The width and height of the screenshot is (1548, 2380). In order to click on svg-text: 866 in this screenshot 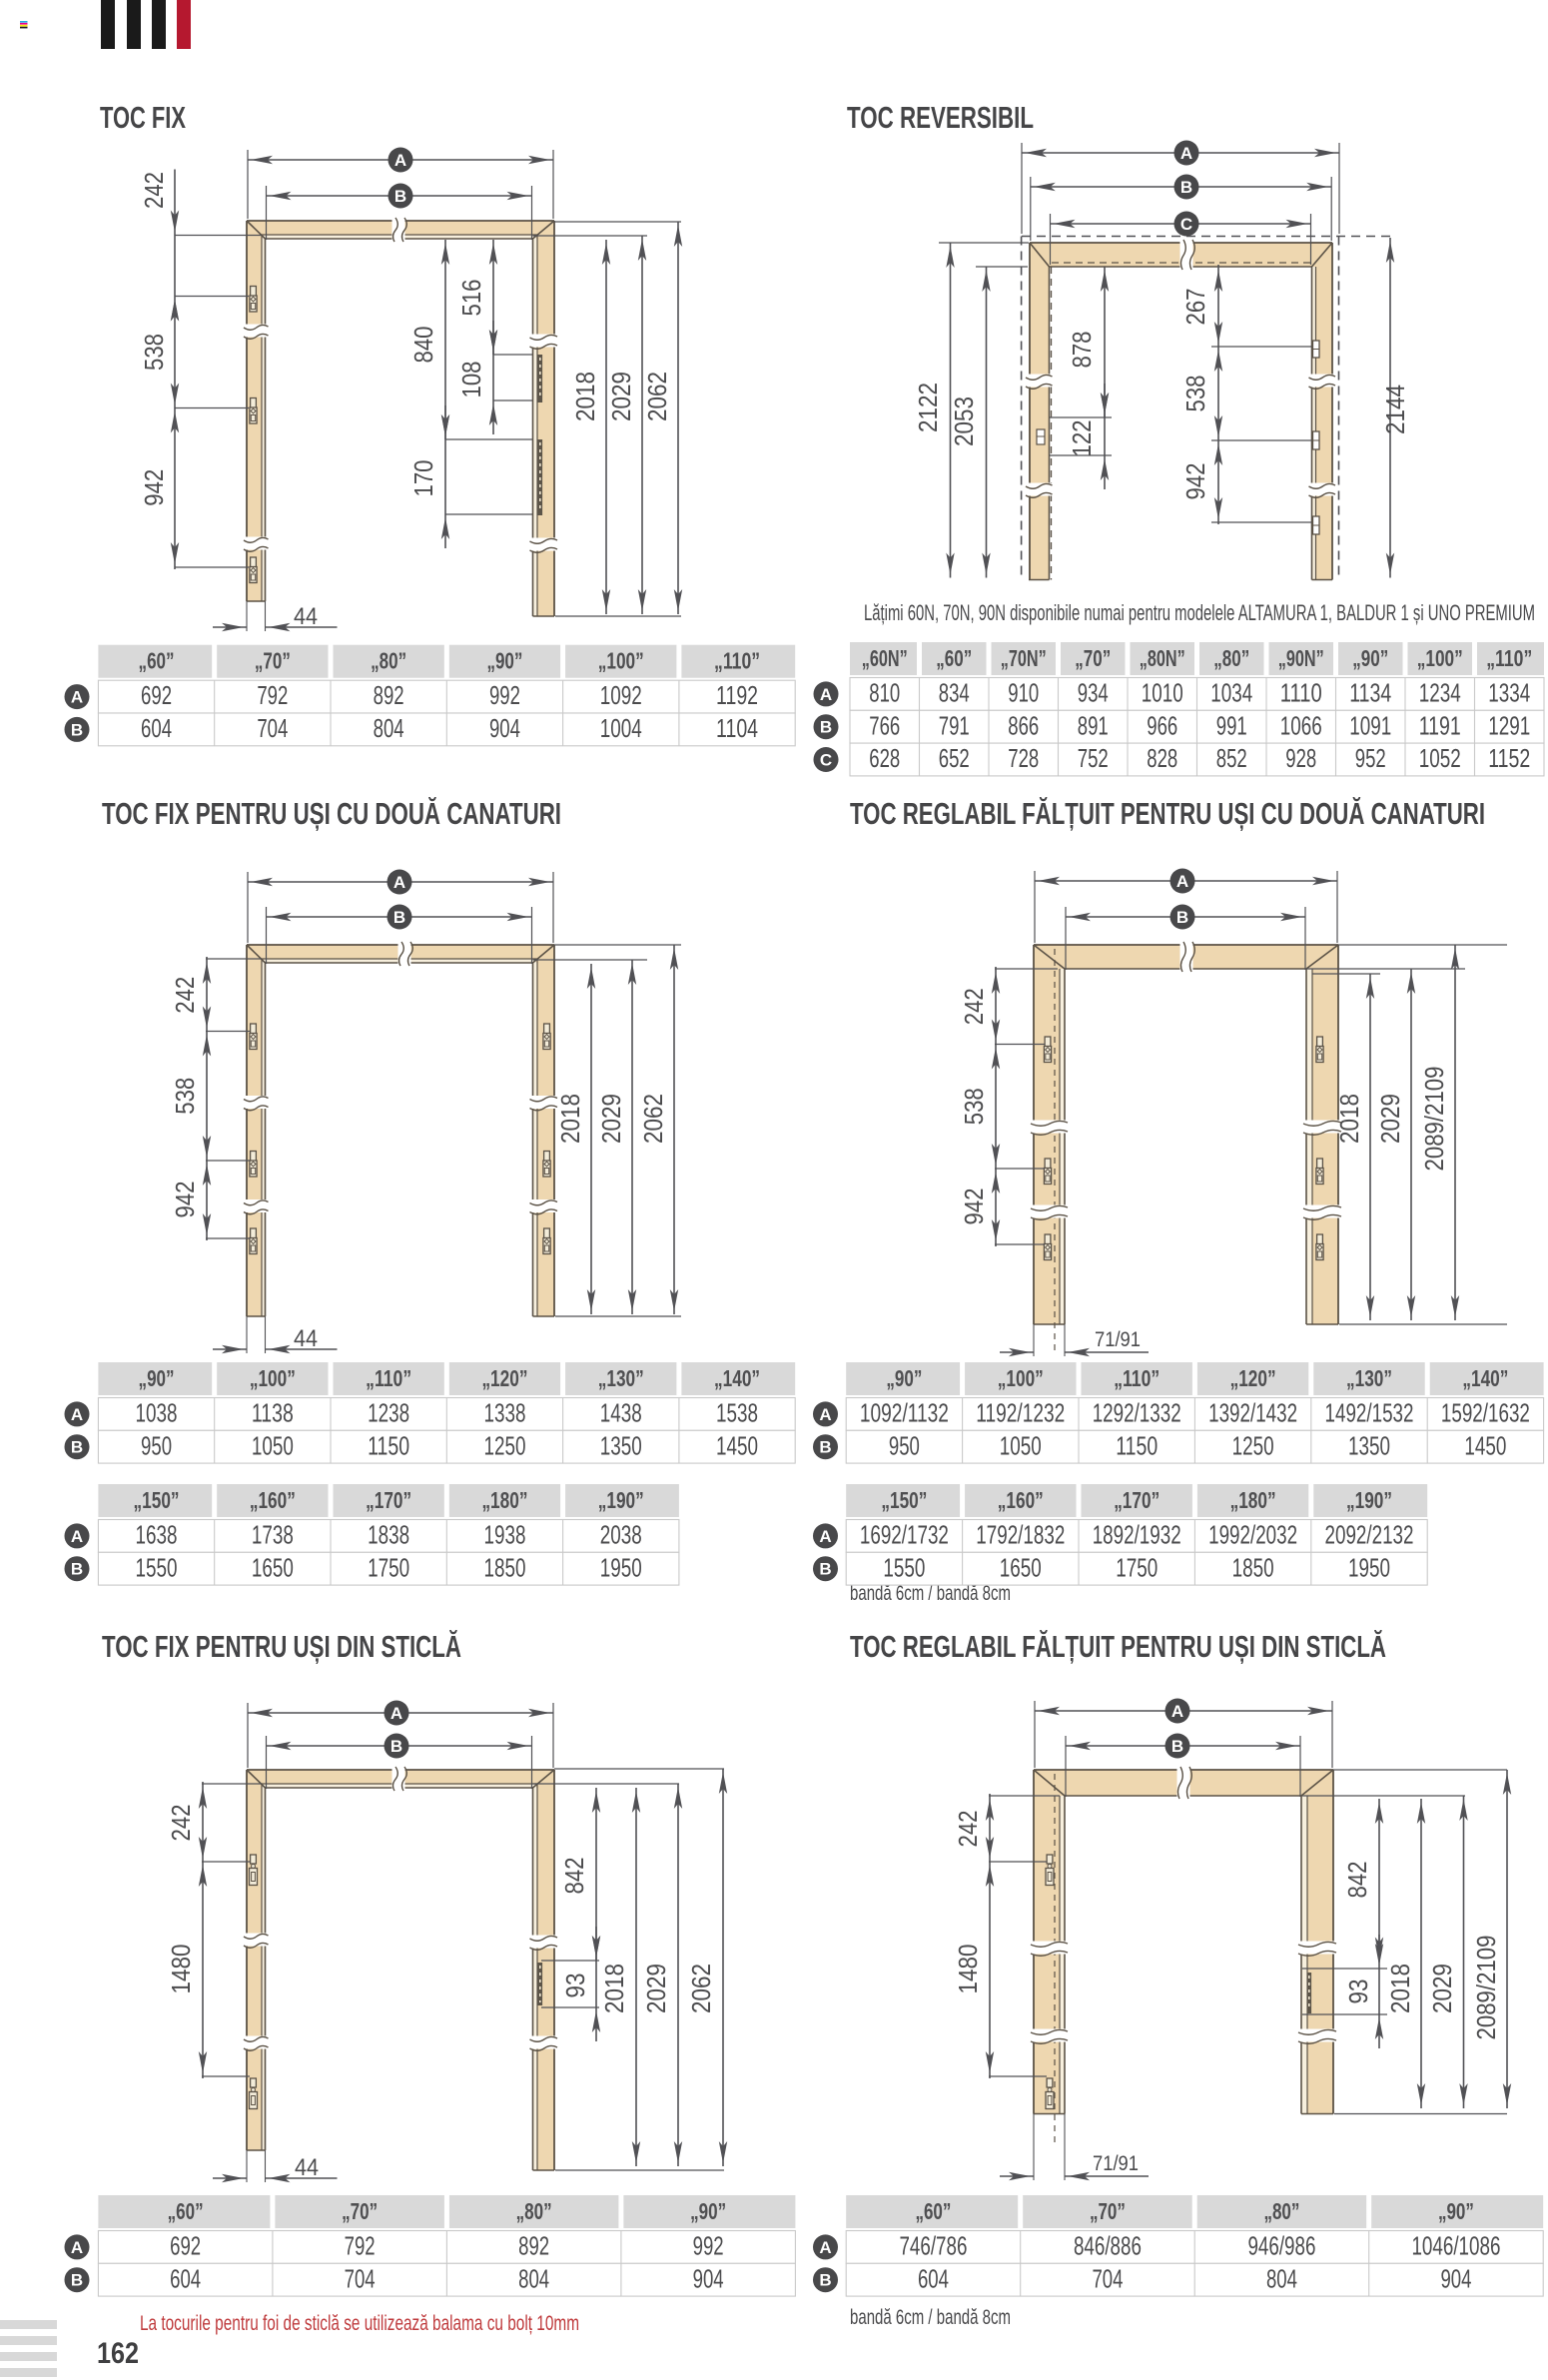, I will do `click(1023, 725)`.